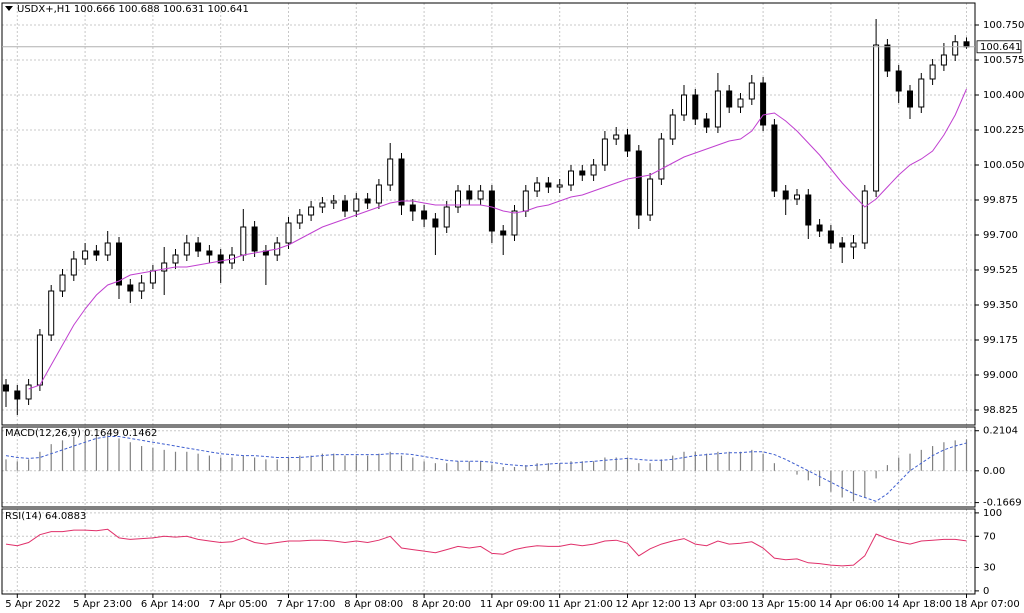 The image size is (1024, 613). Describe the element at coordinates (101, 433) in the screenshot. I see `macd-hist-value: 0.1649` at that location.